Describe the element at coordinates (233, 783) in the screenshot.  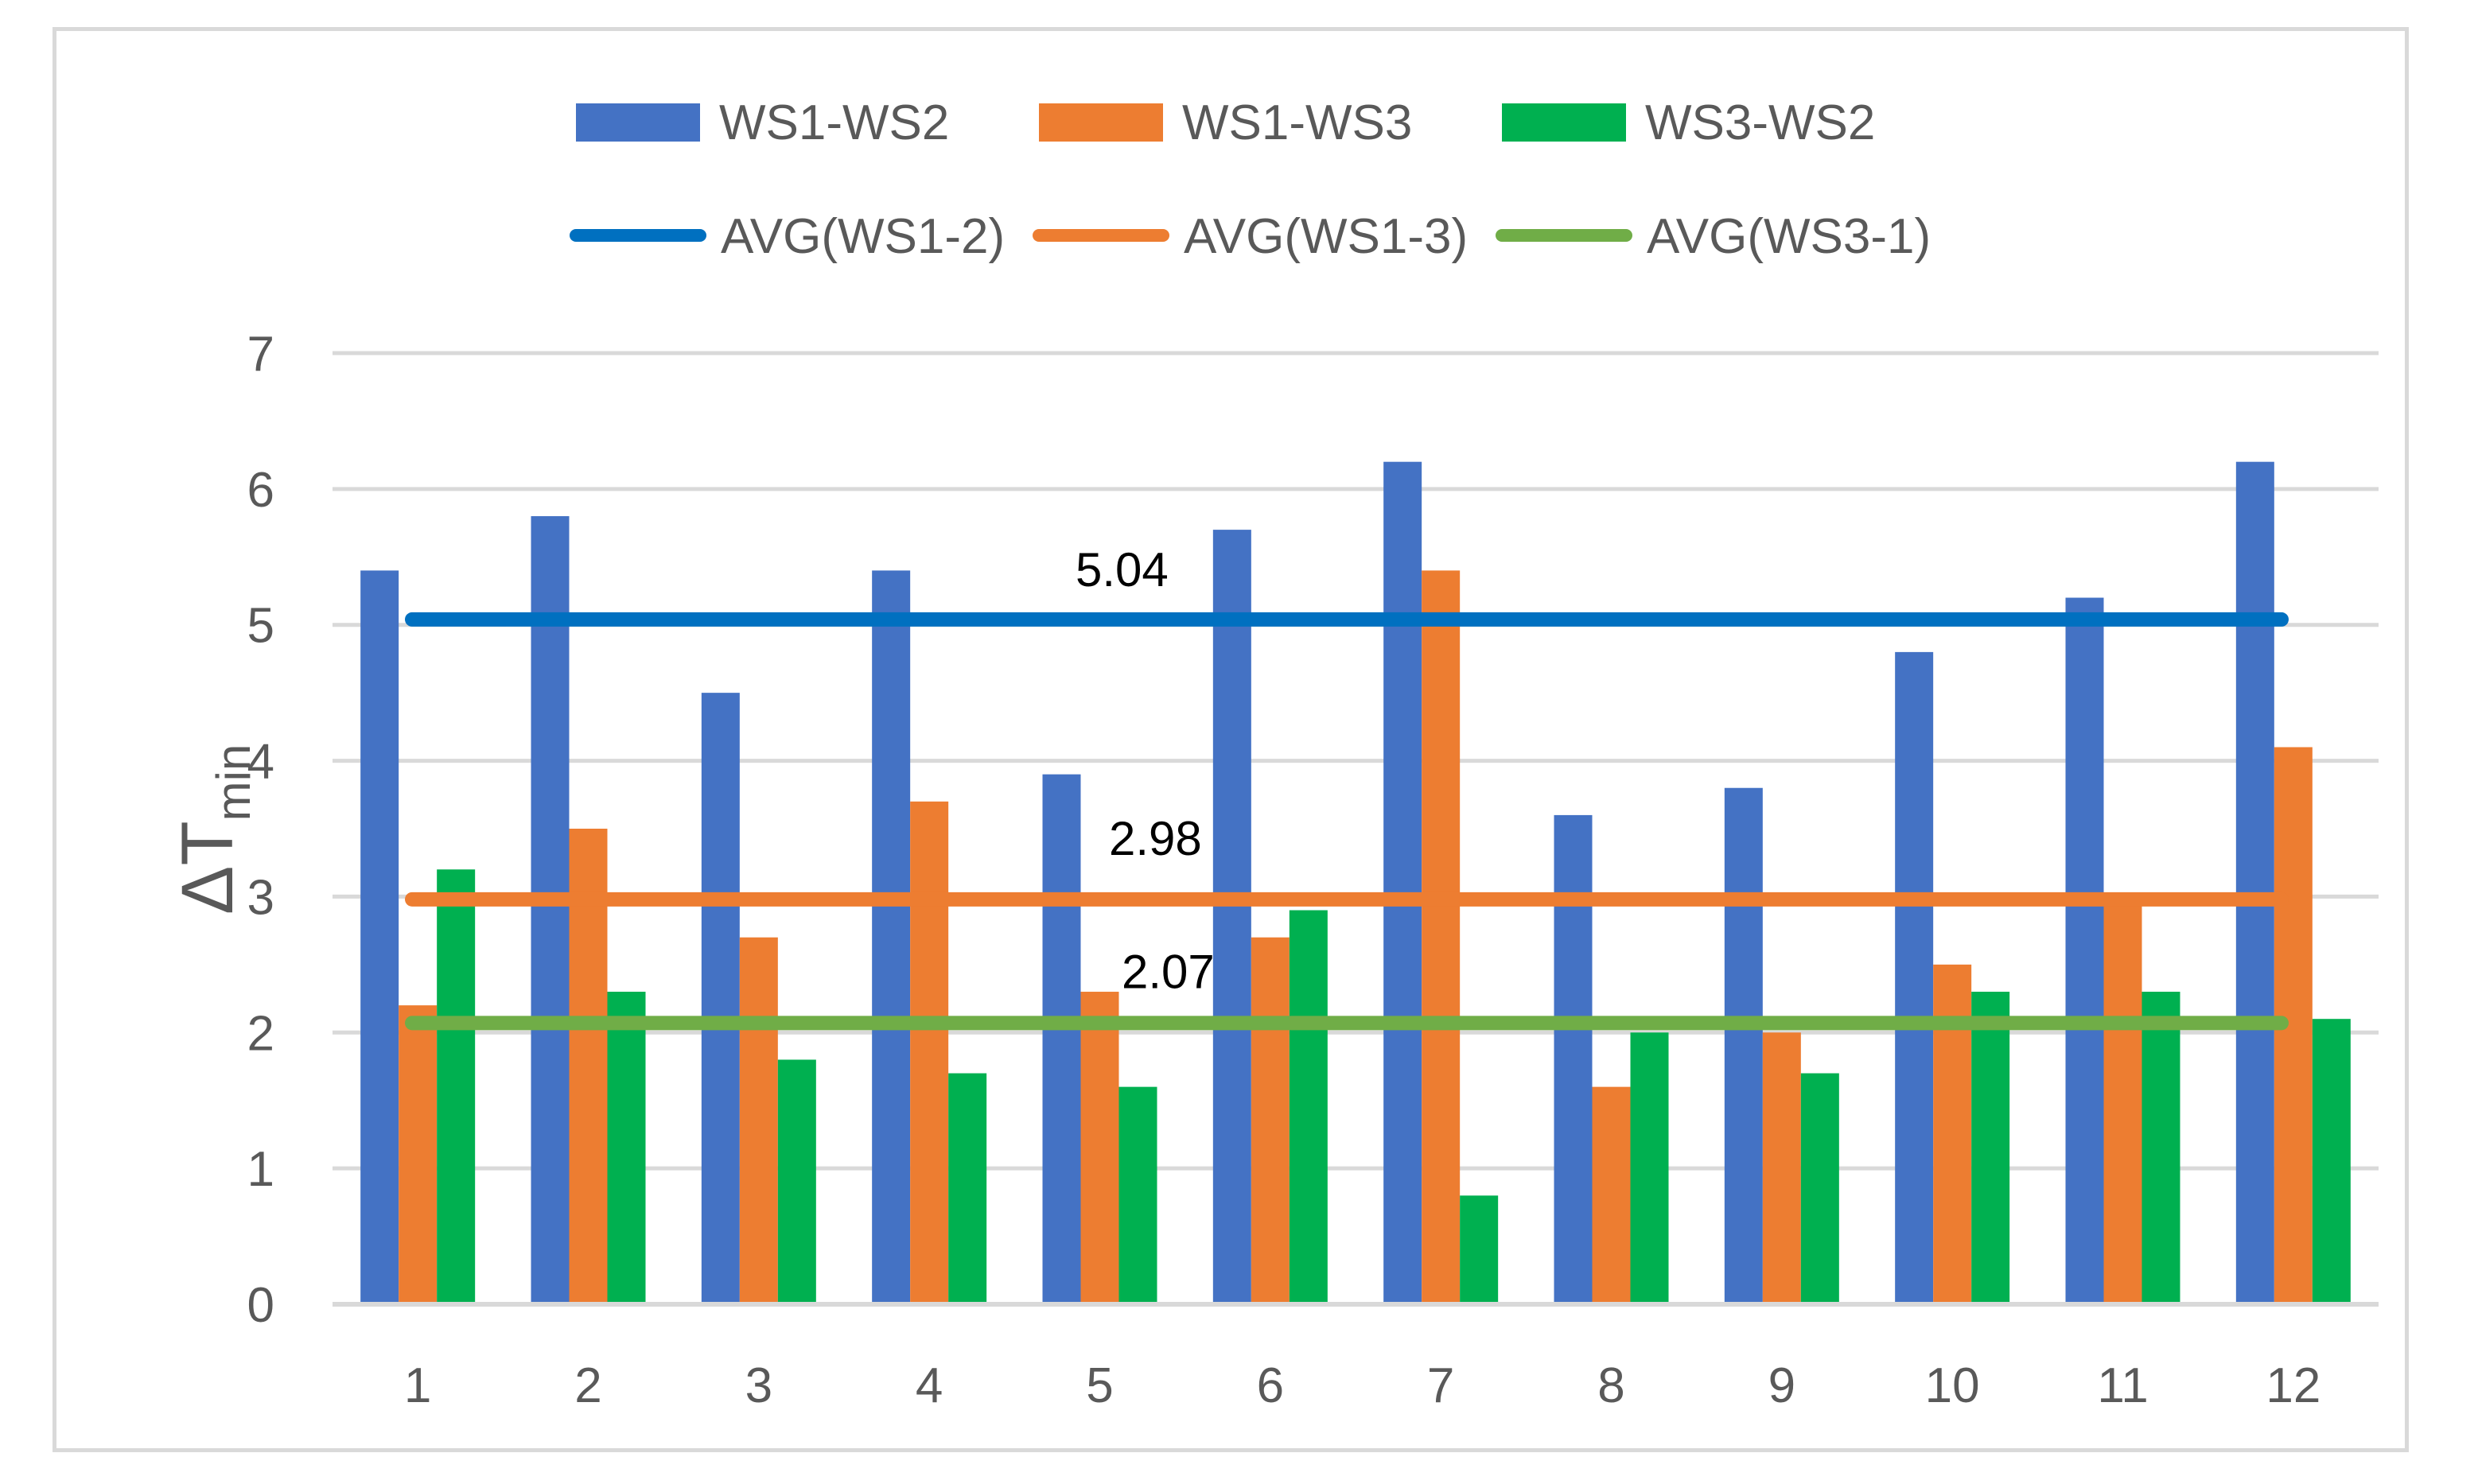
I see `y-axis-title-subscript: min` at that location.